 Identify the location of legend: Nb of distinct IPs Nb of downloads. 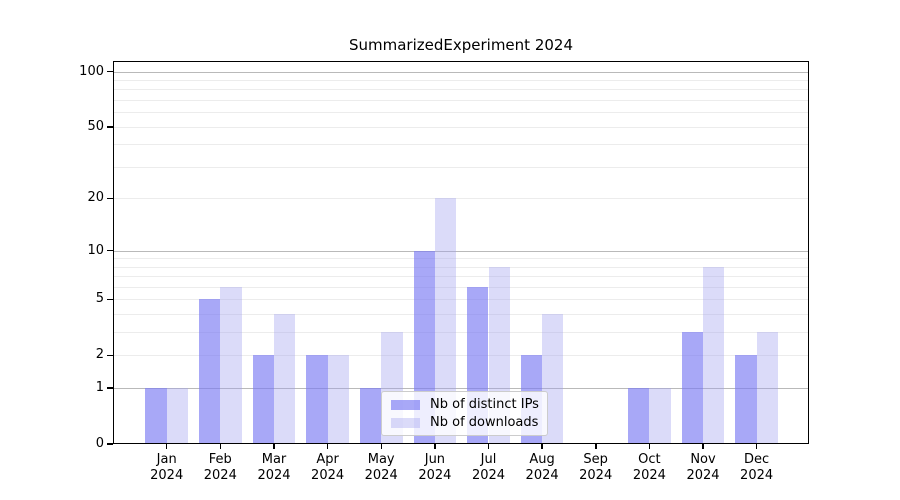
(464, 413).